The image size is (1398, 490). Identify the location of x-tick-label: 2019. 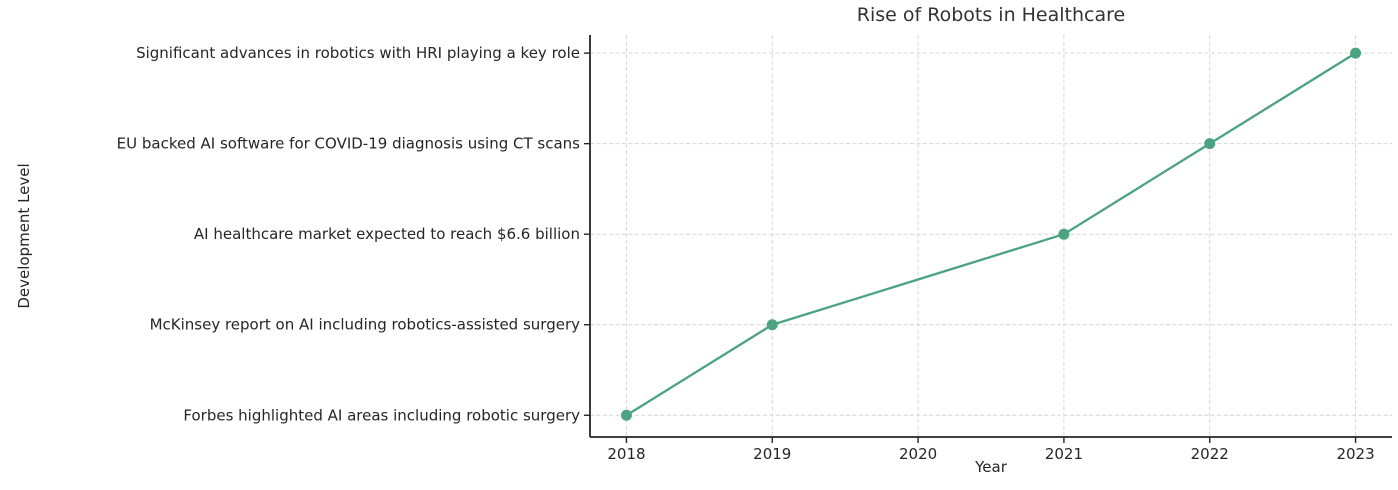
(772, 454).